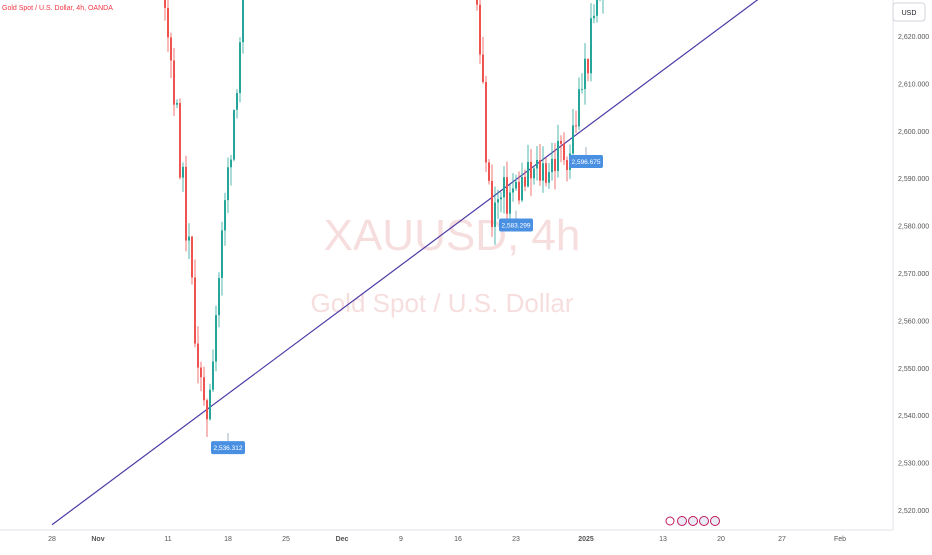 The height and width of the screenshot is (555, 932). Describe the element at coordinates (442, 303) in the screenshot. I see `watermark-name: Gold Spot / U.S. Dollar` at that location.